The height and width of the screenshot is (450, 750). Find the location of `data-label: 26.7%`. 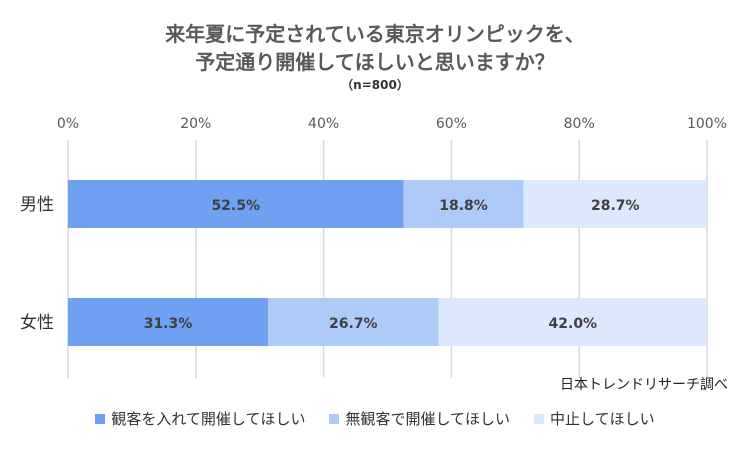

data-label: 26.7% is located at coordinates (353, 324).